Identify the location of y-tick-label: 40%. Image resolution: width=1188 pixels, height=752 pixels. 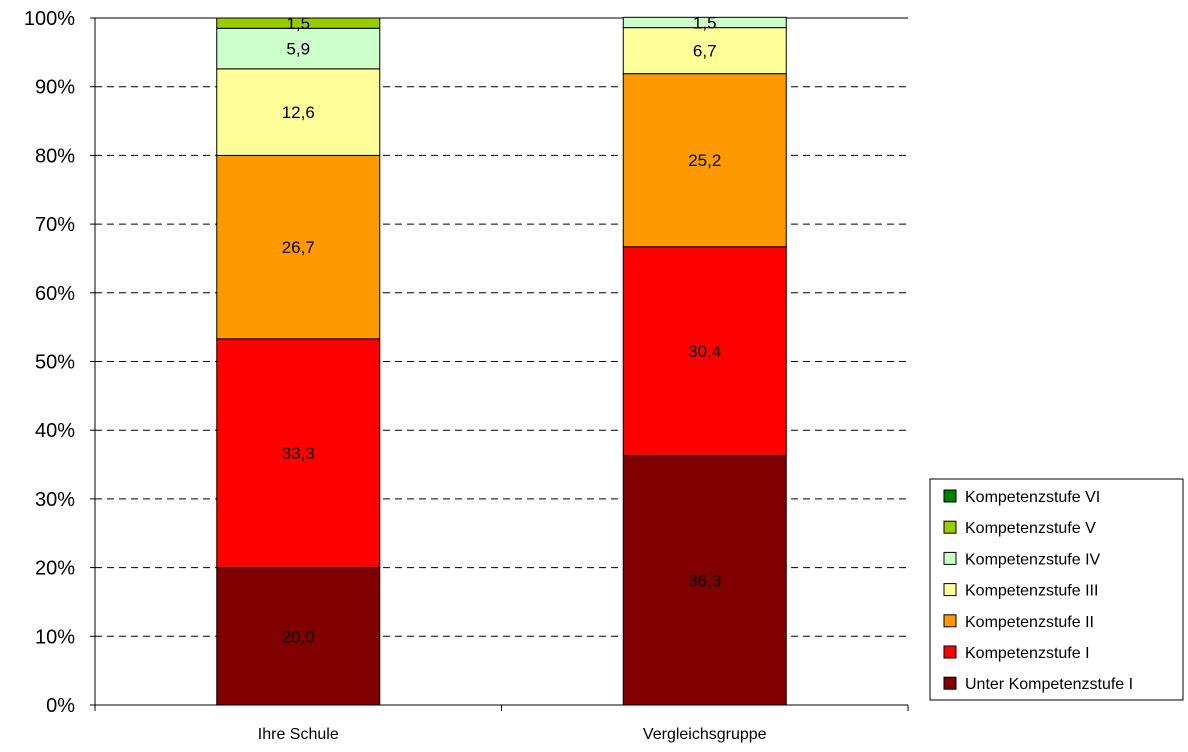
(55, 431).